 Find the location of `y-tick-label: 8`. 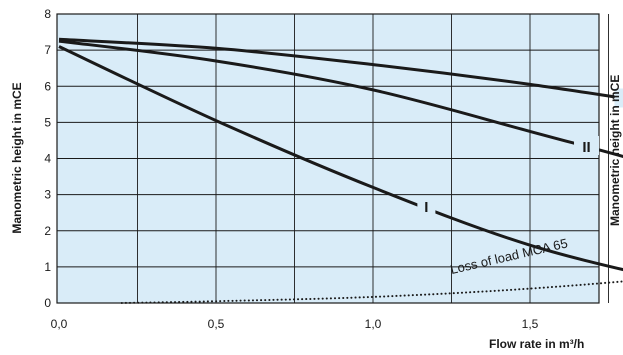

y-tick-label: 8 is located at coordinates (47, 14).